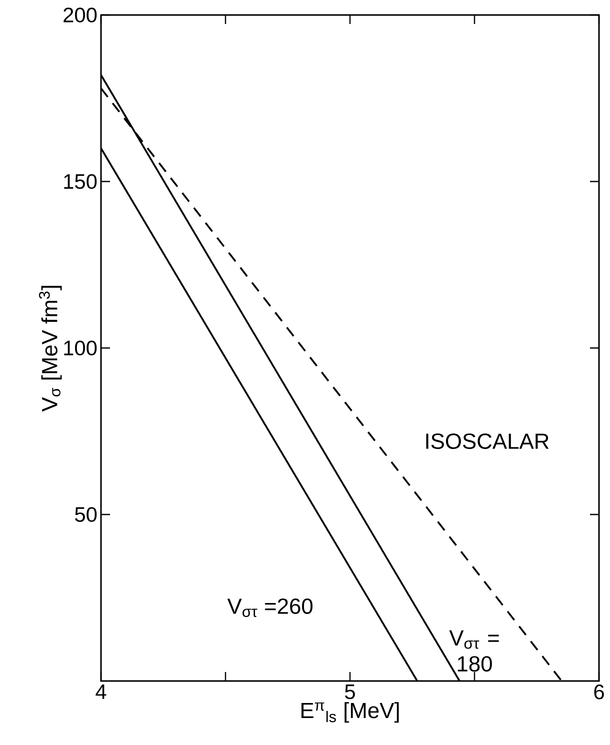 This screenshot has width=610, height=745. I want to click on annotation: V$_{στ}$ = 180, so click(474, 651).